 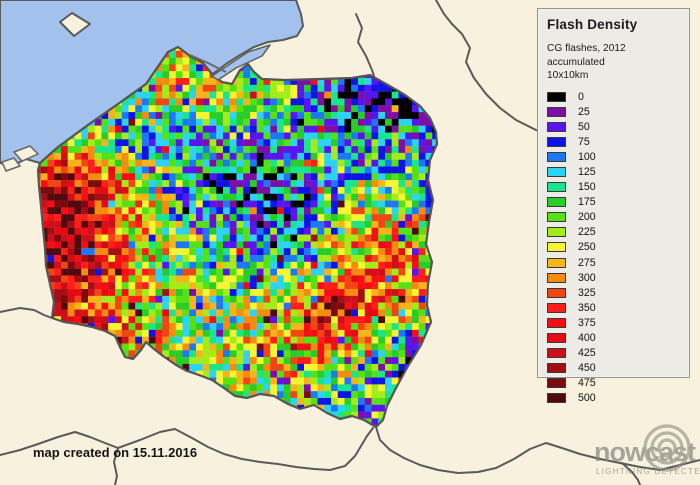 I want to click on legend-swatch, so click(x=556, y=202).